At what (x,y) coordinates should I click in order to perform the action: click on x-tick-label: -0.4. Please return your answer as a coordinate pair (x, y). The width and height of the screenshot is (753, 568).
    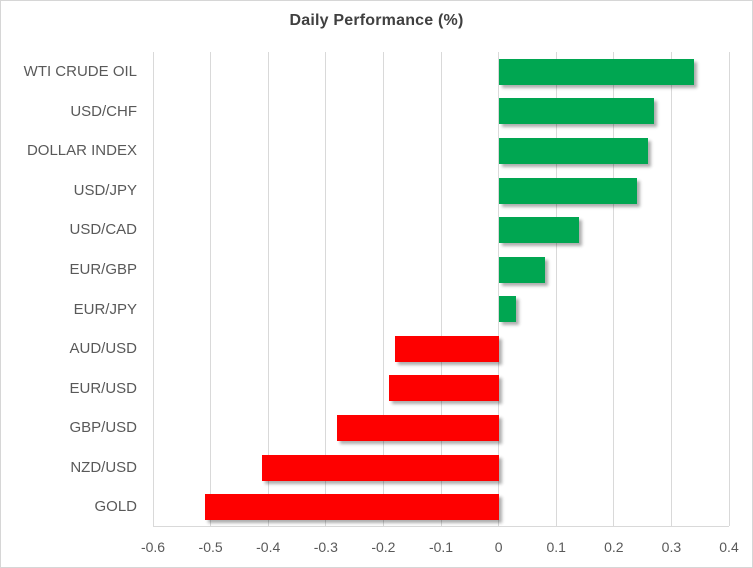
    Looking at the image, I should click on (268, 547).